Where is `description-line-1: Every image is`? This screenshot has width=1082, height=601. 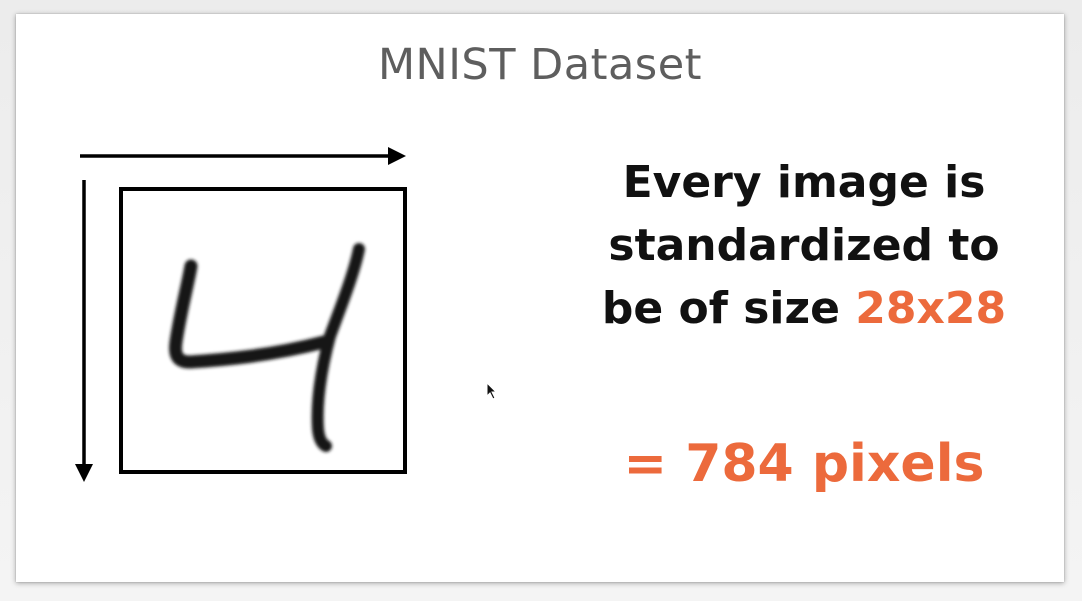
description-line-1: Every image is is located at coordinates (804, 182).